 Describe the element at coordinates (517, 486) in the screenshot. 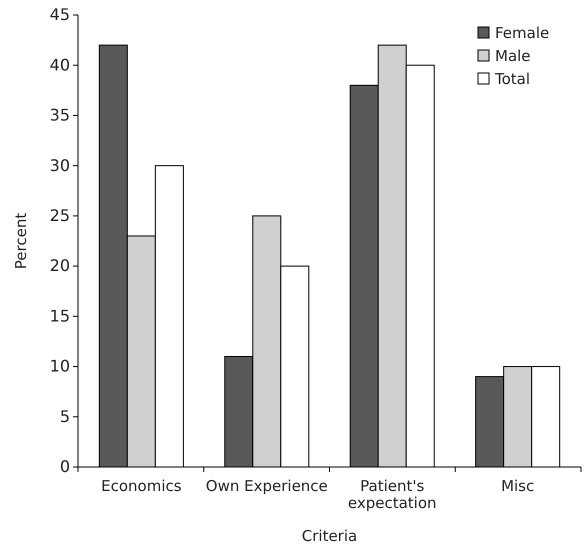

I see `x-tick-label: Misc` at that location.